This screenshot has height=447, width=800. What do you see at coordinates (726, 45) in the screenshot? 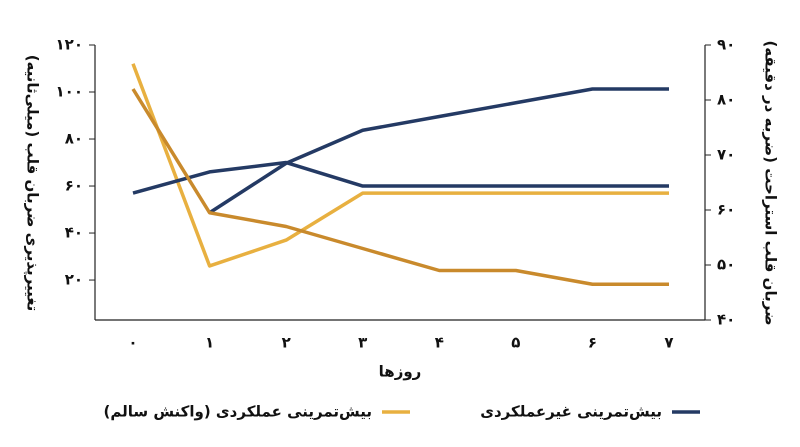
I see `y2-tick-label: ۹۰` at bounding box center [726, 45].